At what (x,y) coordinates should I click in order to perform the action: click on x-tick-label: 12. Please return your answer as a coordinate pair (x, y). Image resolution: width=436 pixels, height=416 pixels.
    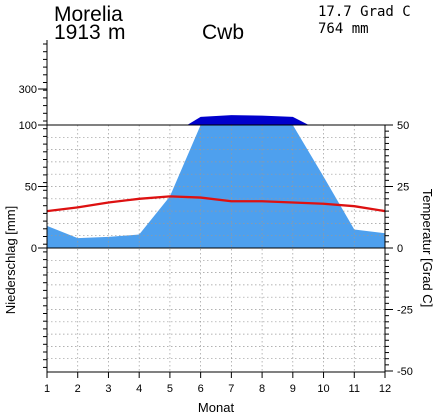
    Looking at the image, I should click on (385, 389).